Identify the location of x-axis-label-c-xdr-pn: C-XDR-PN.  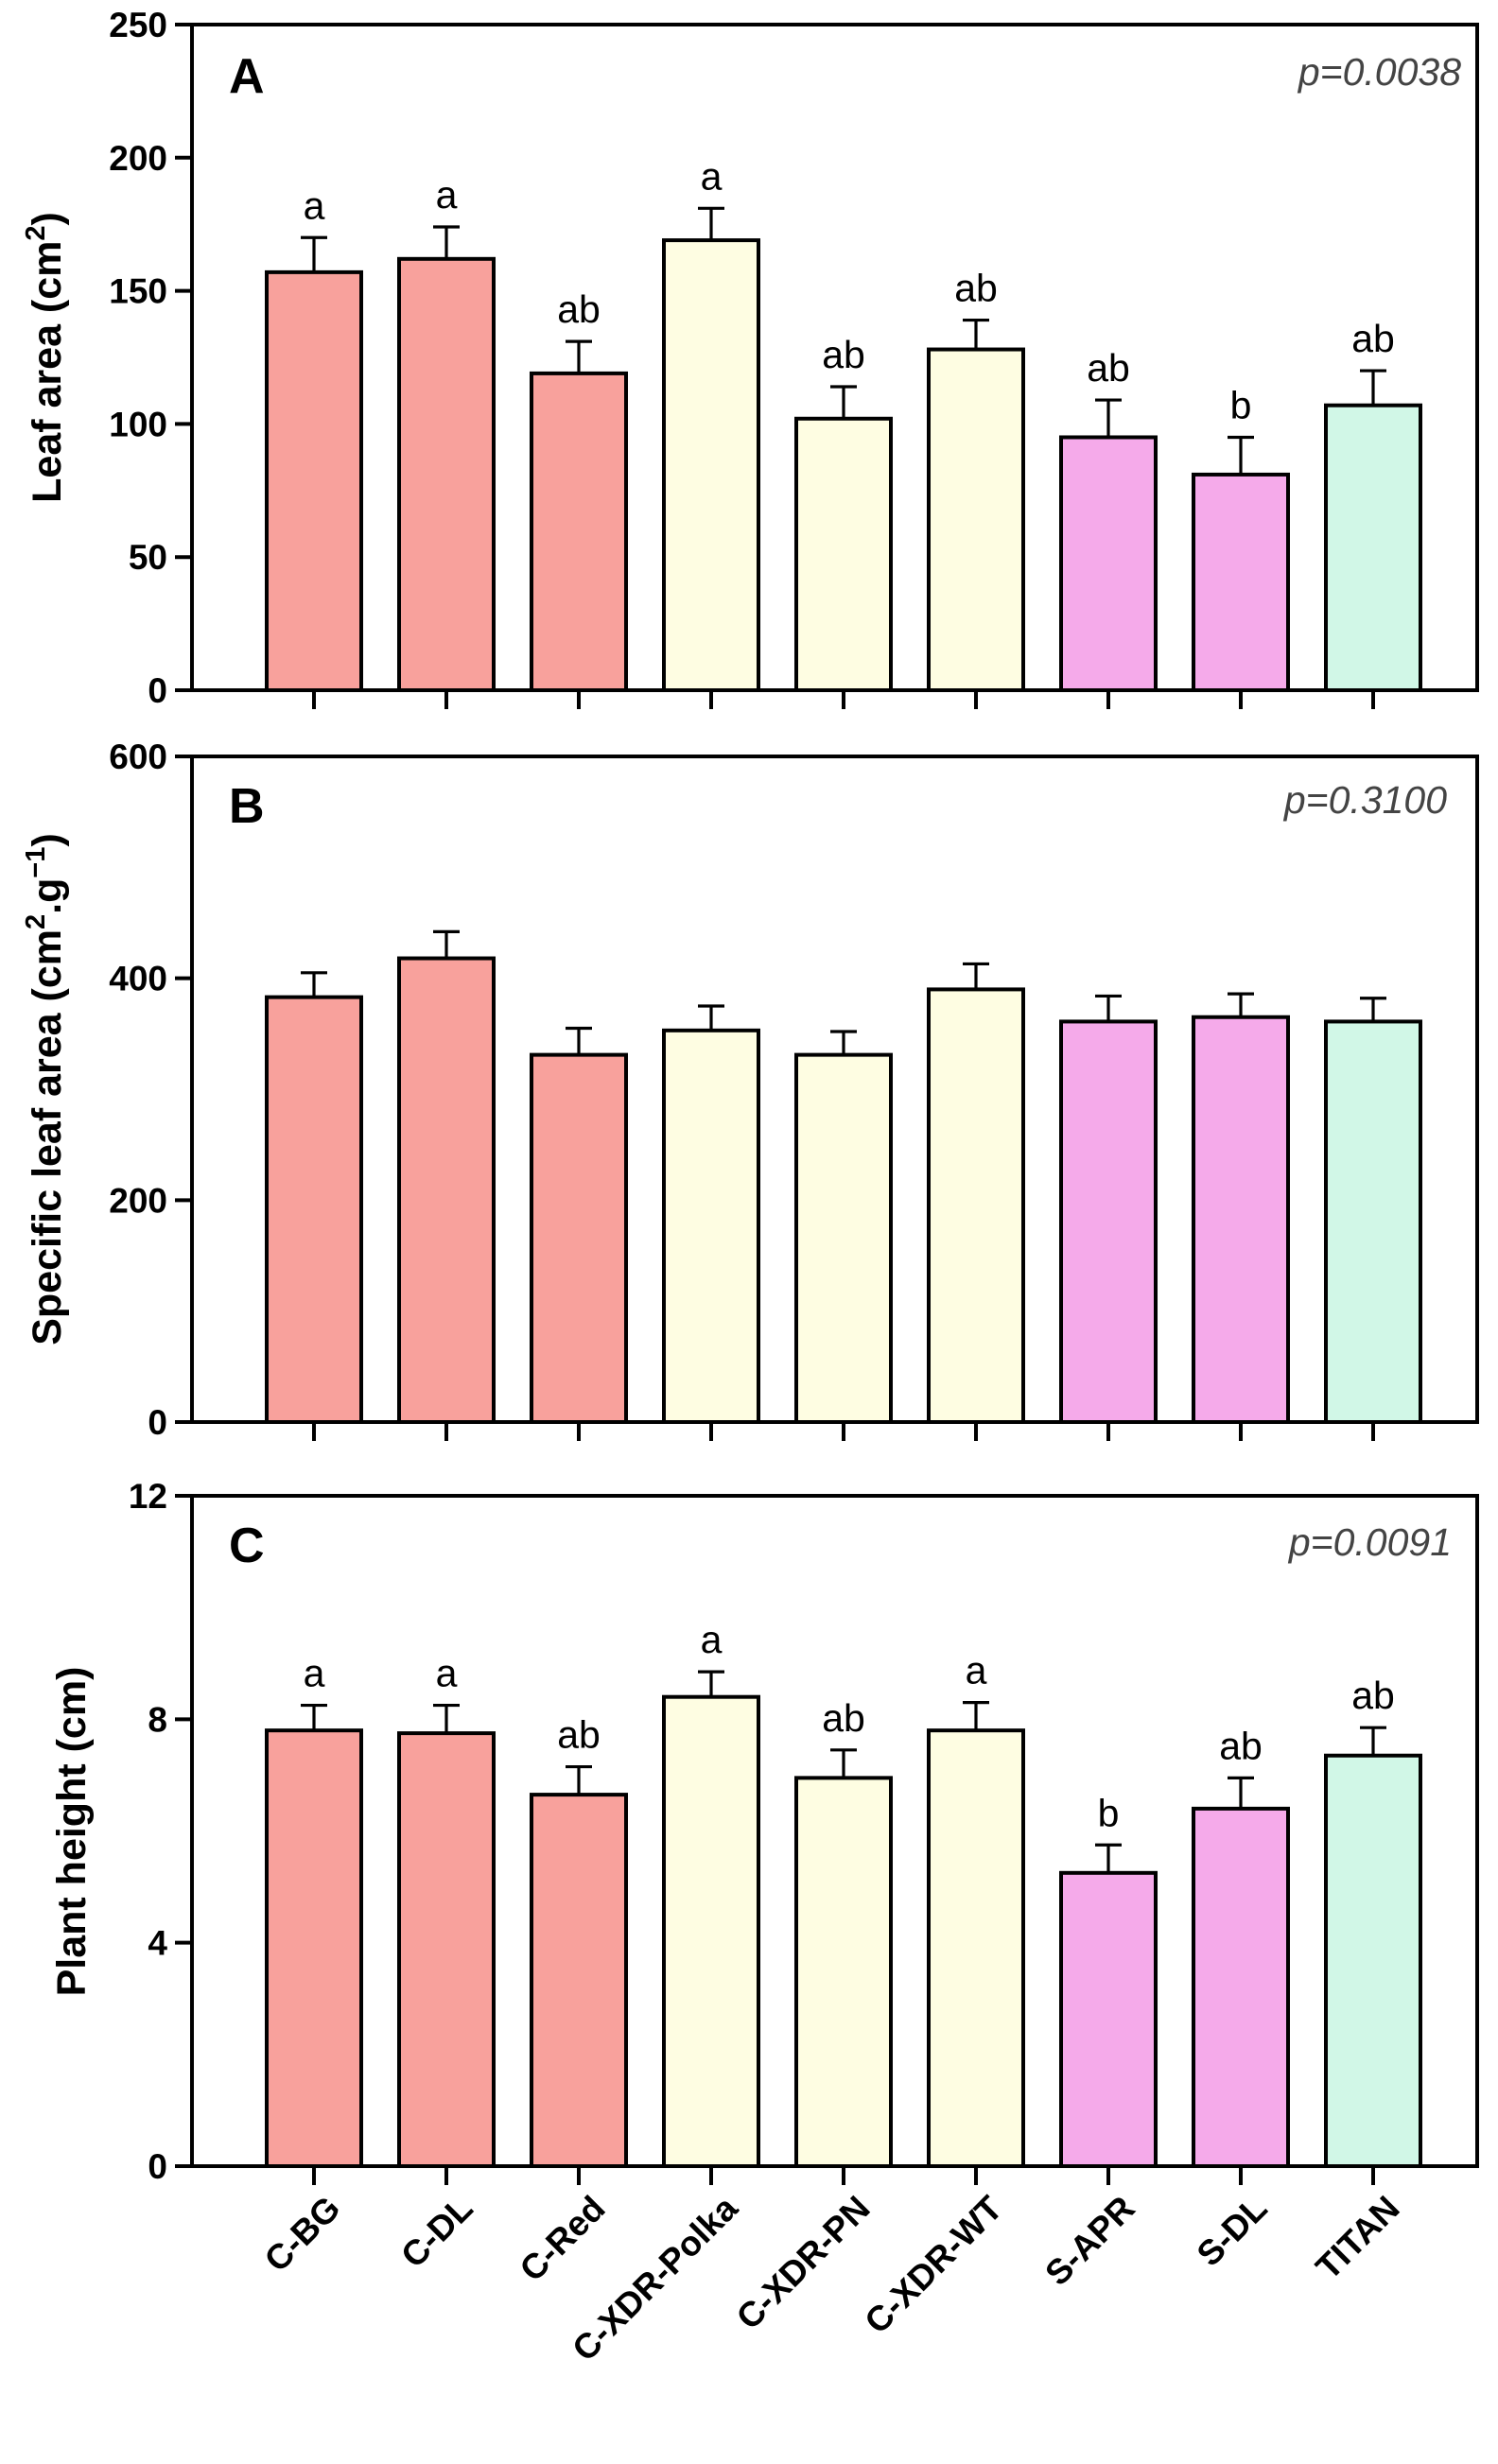
(803, 2263).